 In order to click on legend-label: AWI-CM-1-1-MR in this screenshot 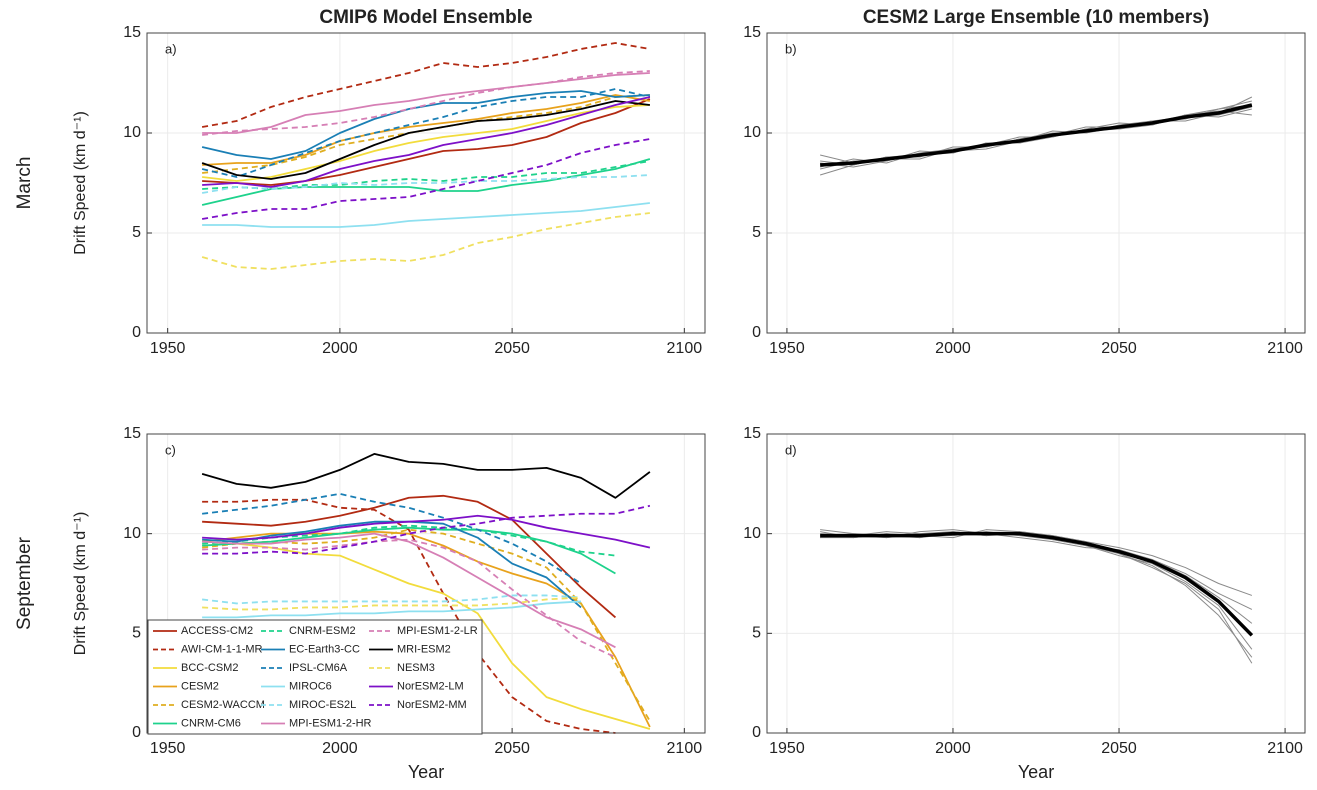, I will do `click(222, 649)`.